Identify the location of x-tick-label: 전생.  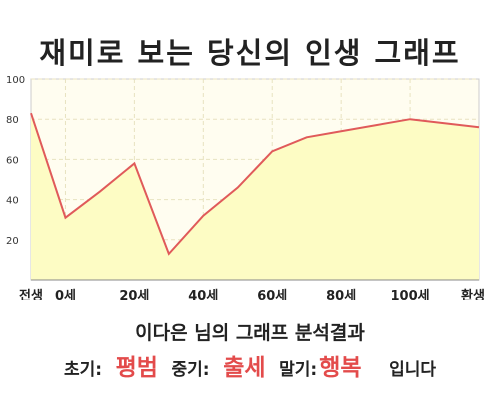
(31, 294).